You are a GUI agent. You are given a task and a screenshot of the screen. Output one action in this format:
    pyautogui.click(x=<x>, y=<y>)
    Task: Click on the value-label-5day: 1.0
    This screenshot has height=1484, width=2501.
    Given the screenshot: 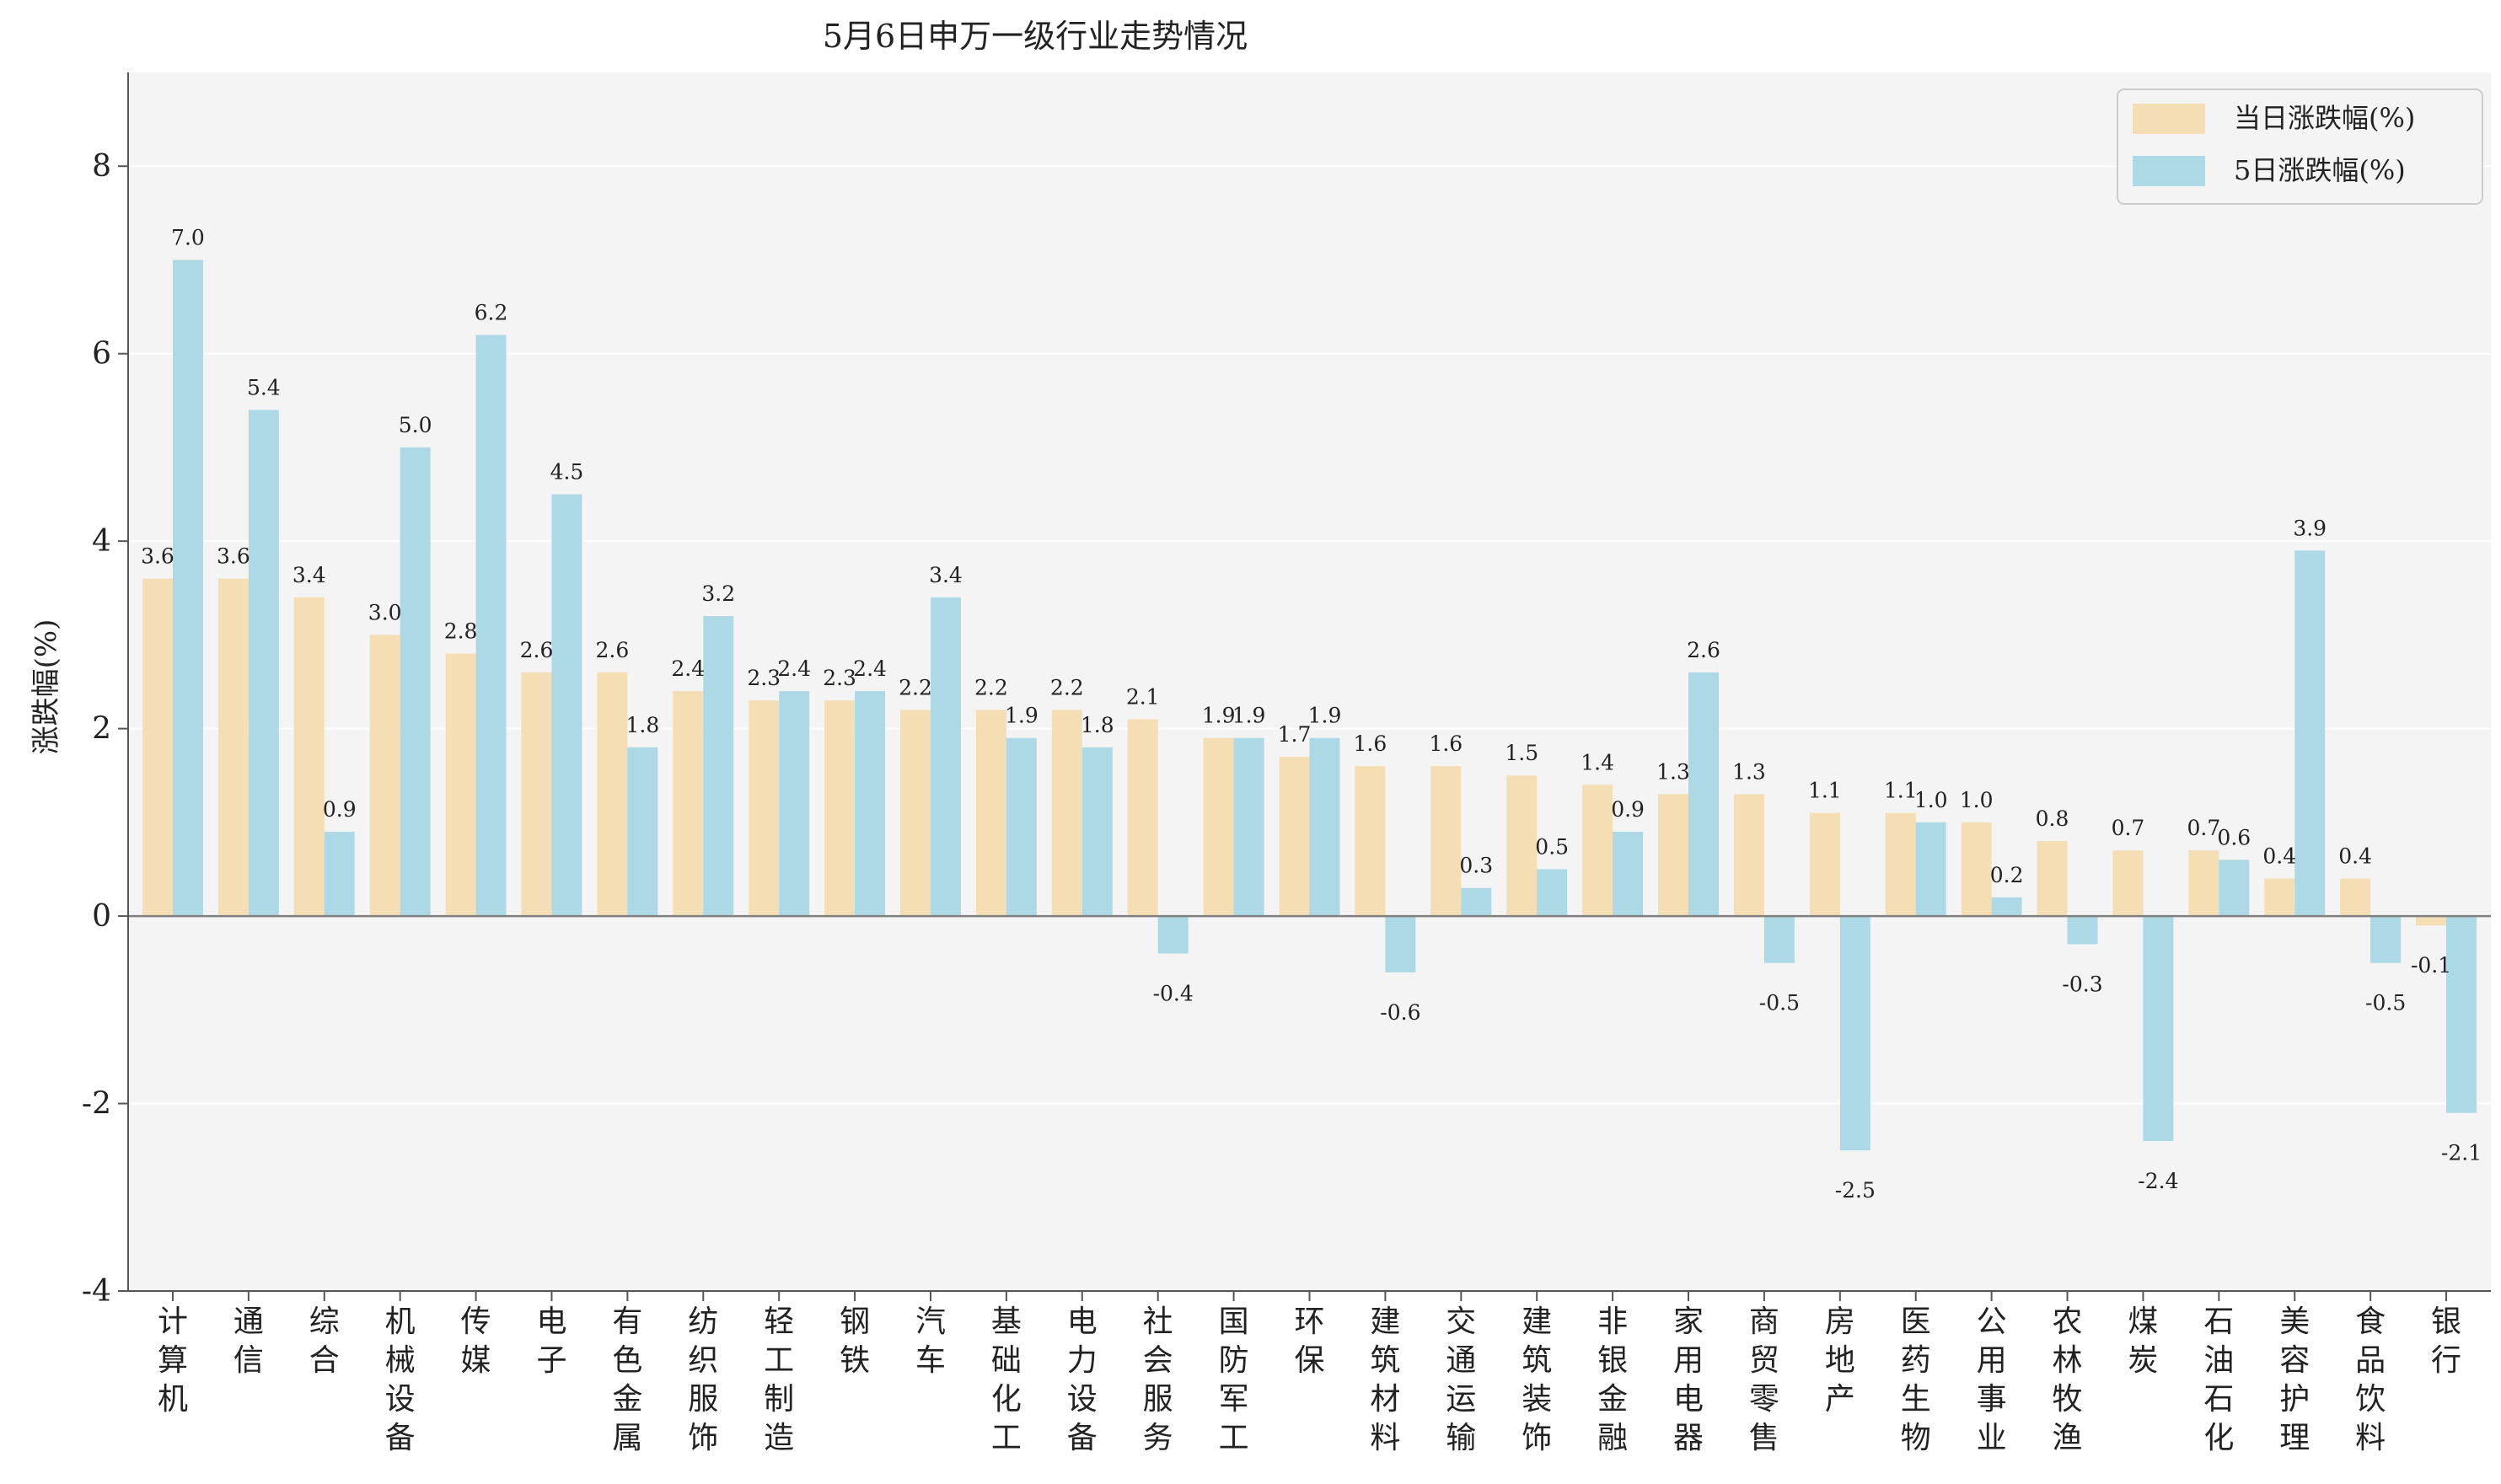 What is the action you would take?
    pyautogui.click(x=1931, y=800)
    